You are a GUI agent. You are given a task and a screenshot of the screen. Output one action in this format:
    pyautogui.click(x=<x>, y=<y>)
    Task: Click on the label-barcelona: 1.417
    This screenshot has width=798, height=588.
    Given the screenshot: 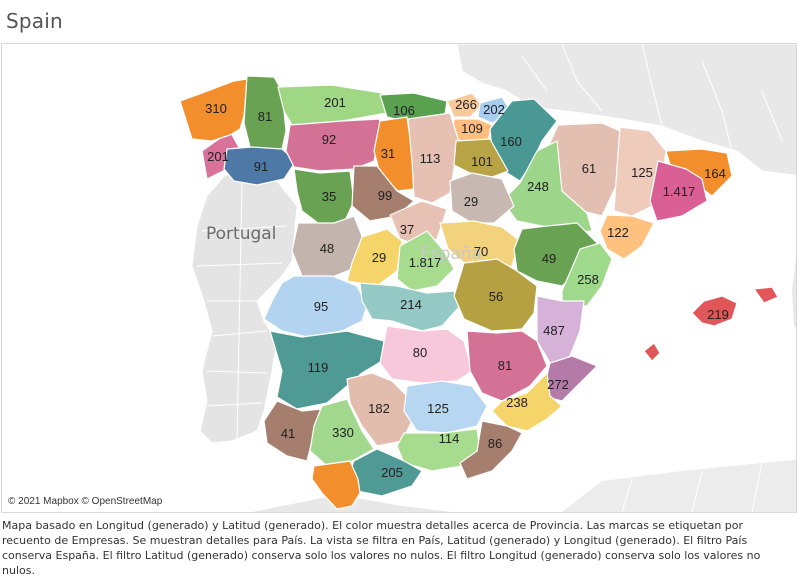 What is the action you would take?
    pyautogui.click(x=679, y=191)
    